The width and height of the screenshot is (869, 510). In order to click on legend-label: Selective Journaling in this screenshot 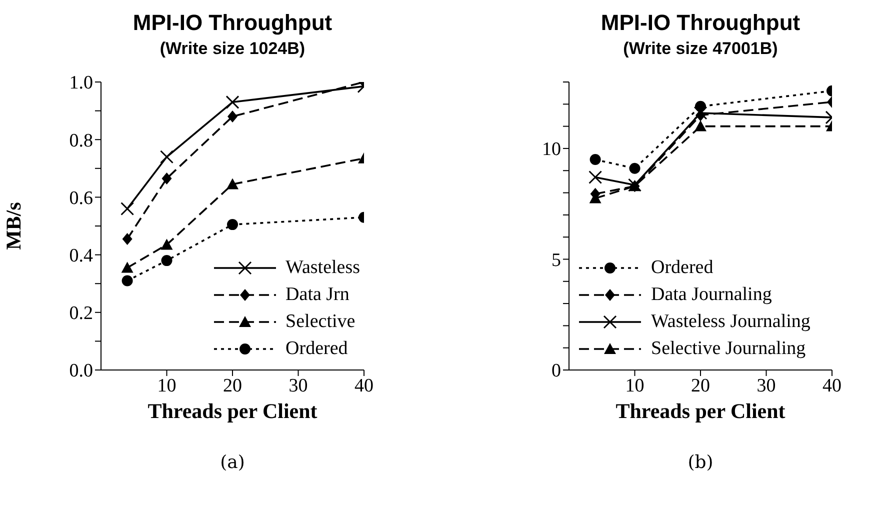, I will do `click(728, 349)`.